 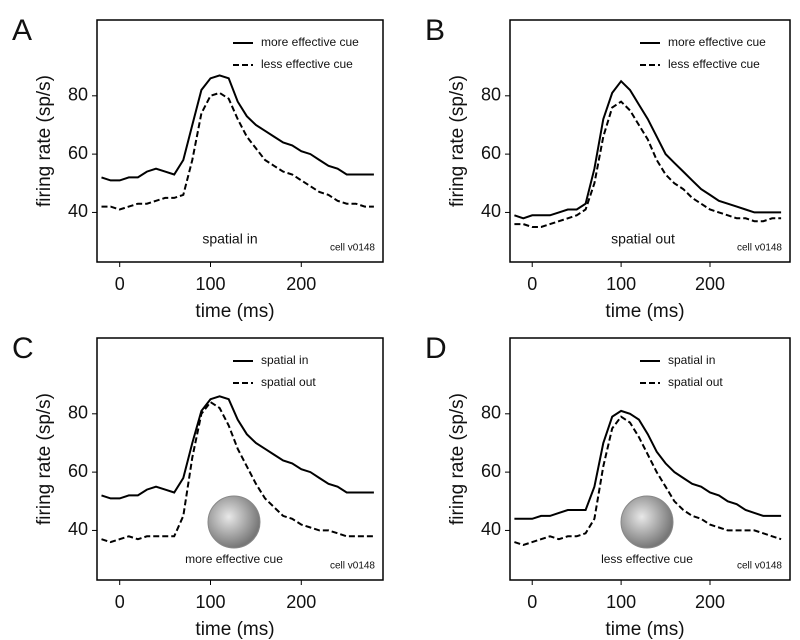 What do you see at coordinates (436, 348) in the screenshot?
I see `panel-label: D` at bounding box center [436, 348].